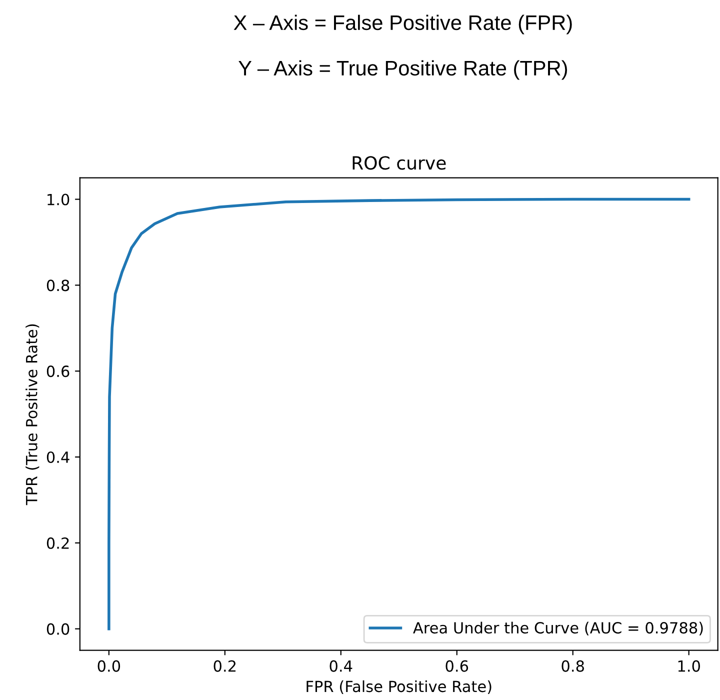  What do you see at coordinates (403, 70) in the screenshot?
I see `text: Y – Axis = True Positive Rate (TPR)` at bounding box center [403, 70].